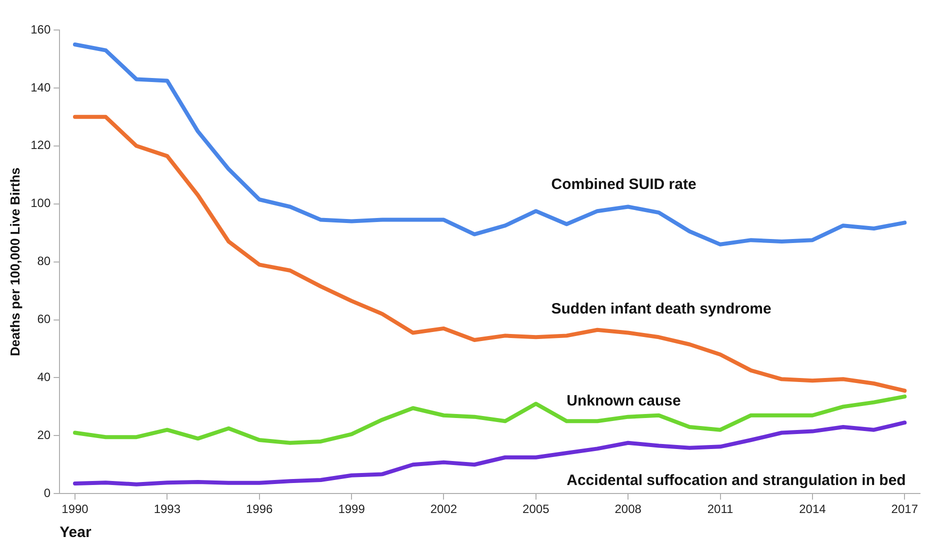 The height and width of the screenshot is (550, 932). Describe the element at coordinates (40, 87) in the screenshot. I see `y-tick-label: 140` at that location.